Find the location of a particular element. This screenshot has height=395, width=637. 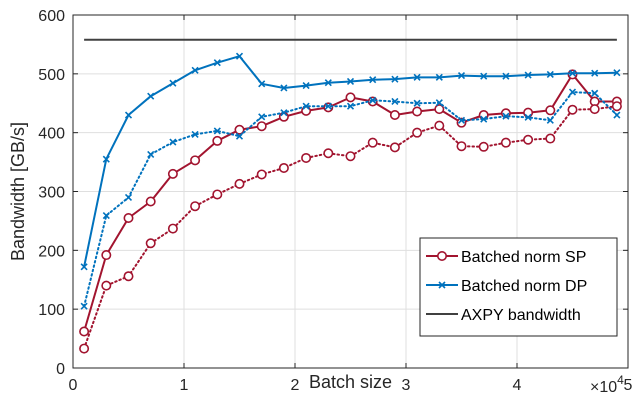

y-tick-label: 0 is located at coordinates (60, 369).